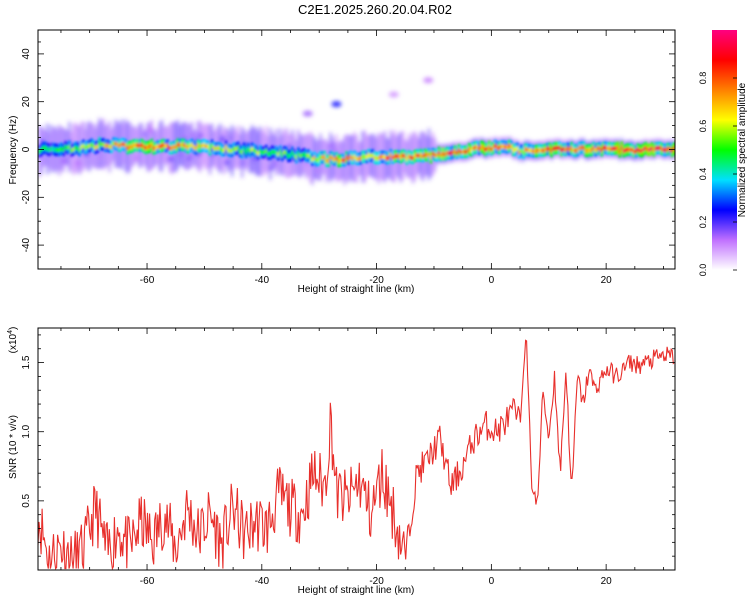  What do you see at coordinates (703, 174) in the screenshot?
I see `colorbar-tick-label: 0.4` at bounding box center [703, 174].